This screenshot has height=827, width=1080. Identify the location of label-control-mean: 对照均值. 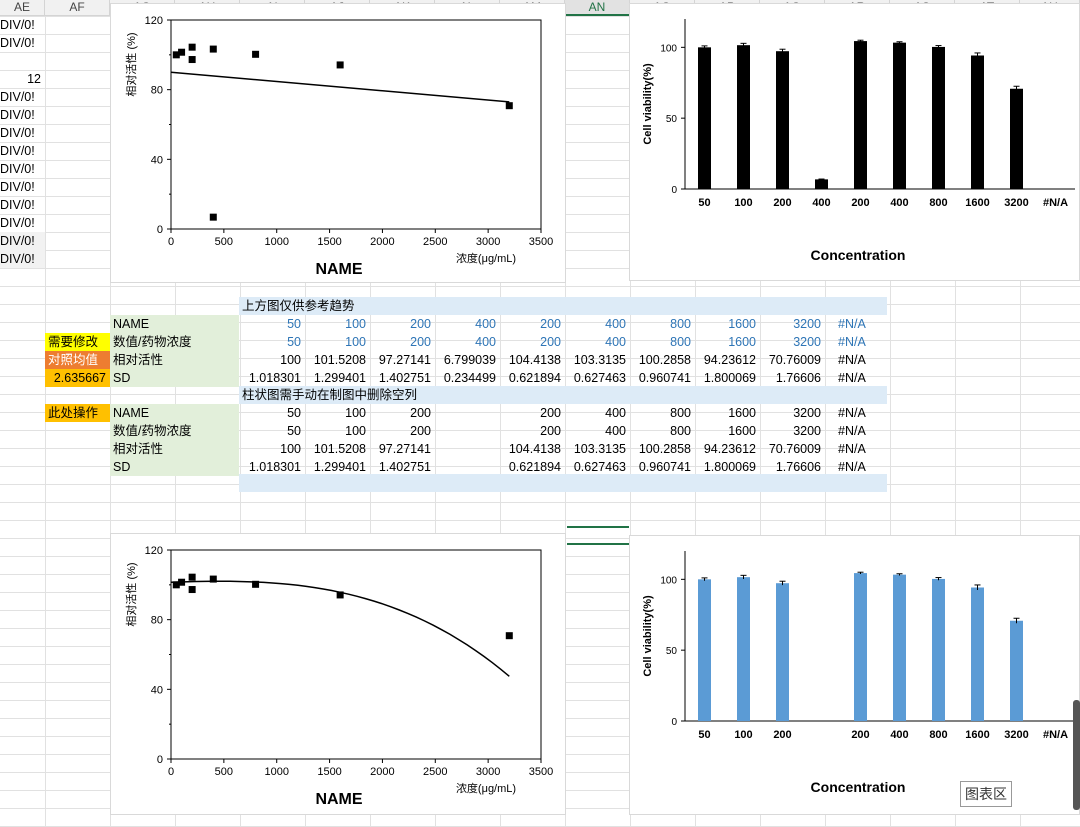
(77, 360).